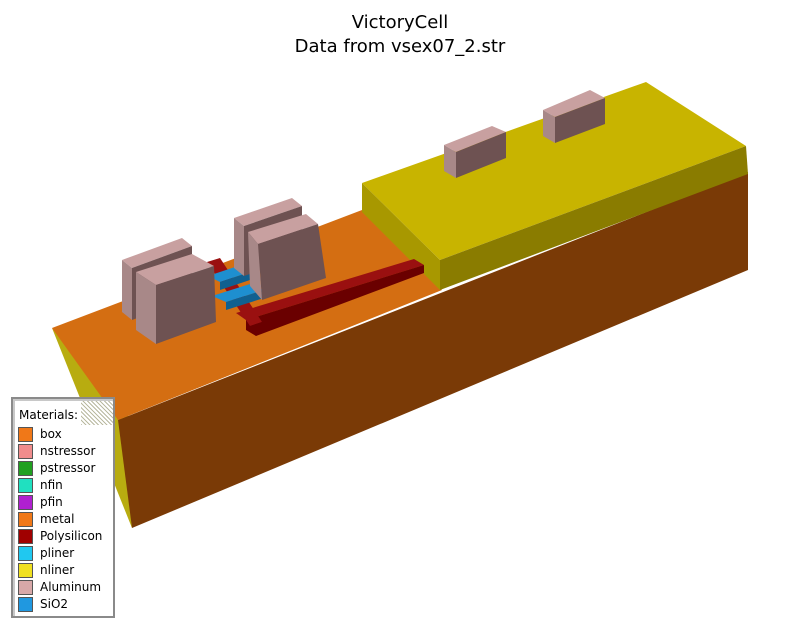 Image resolution: width=800 pixels, height=631 pixels. I want to click on al-contact-2-front, so click(186, 305).